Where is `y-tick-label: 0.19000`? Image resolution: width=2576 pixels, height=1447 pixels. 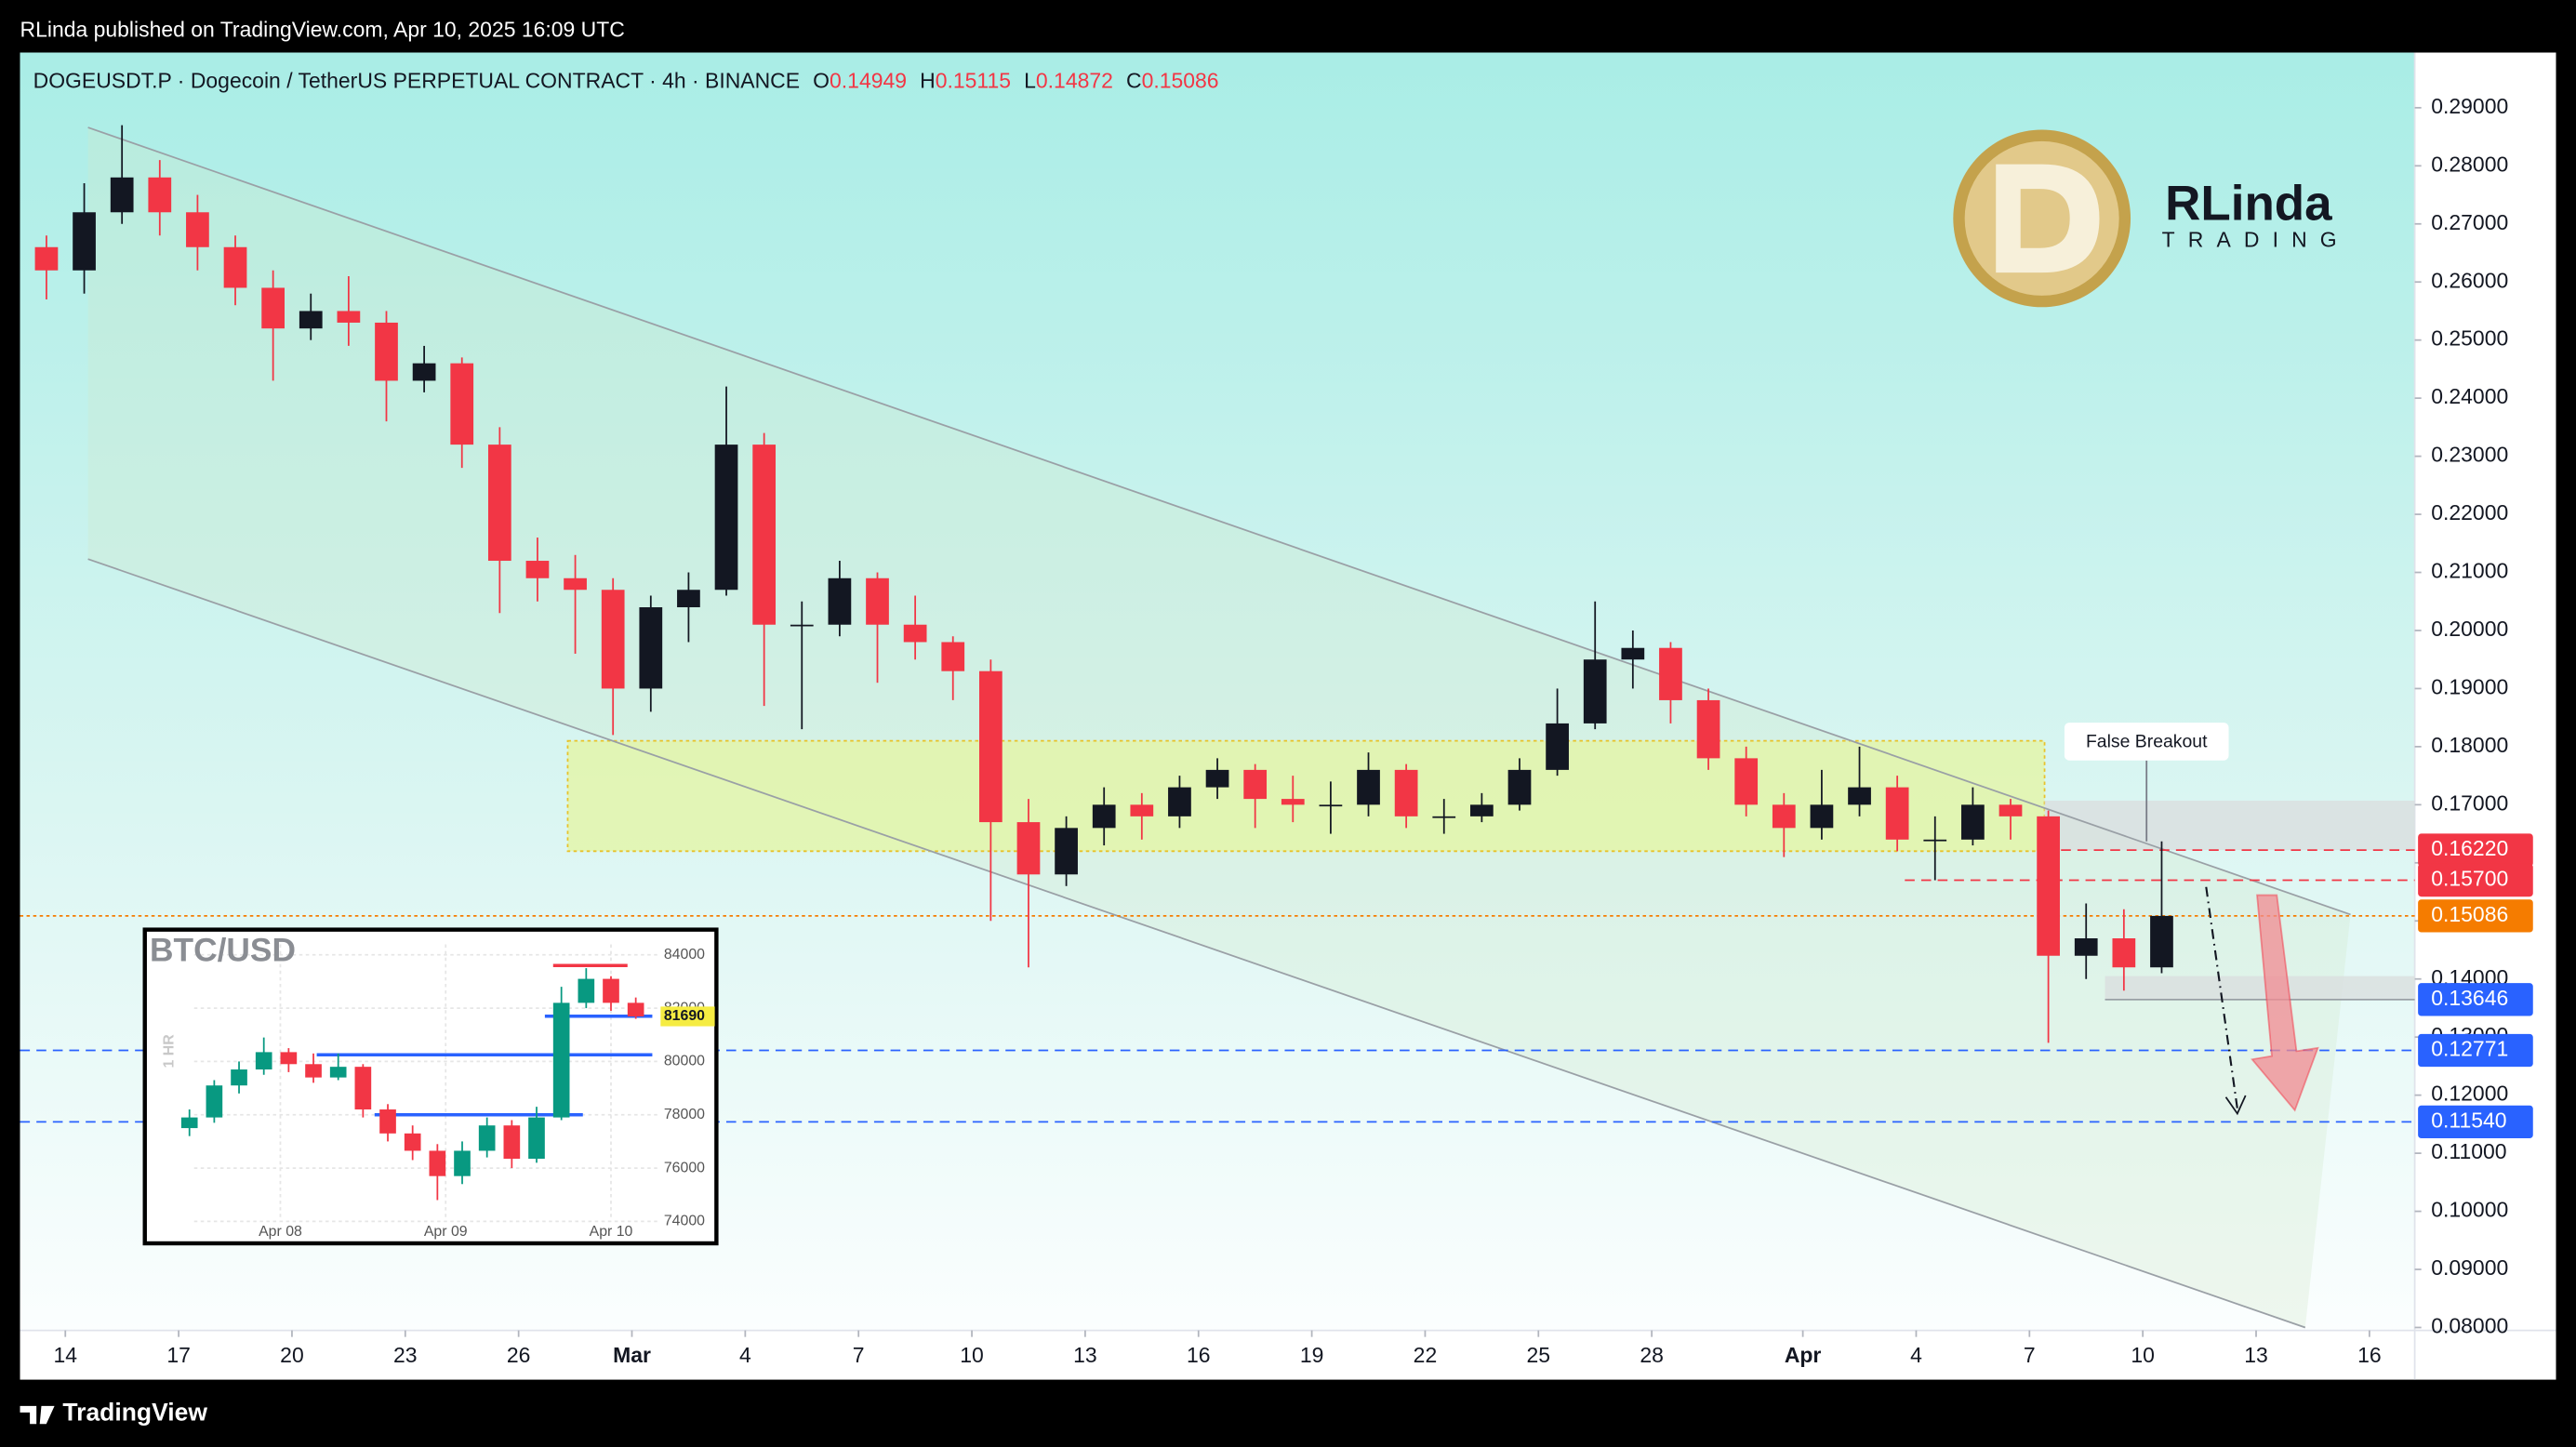 y-tick-label: 0.19000 is located at coordinates (2469, 686).